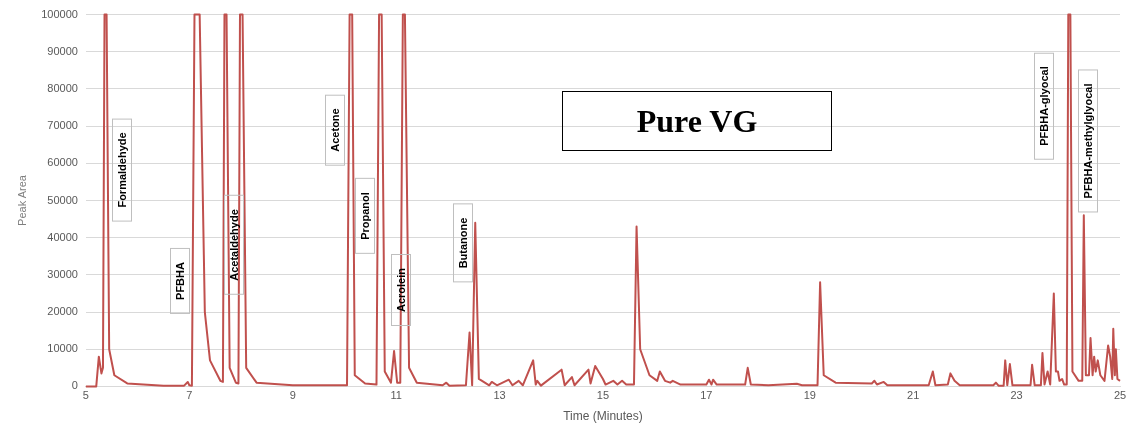  Describe the element at coordinates (499, 395) in the screenshot. I see `x-tick-label: 13` at that location.